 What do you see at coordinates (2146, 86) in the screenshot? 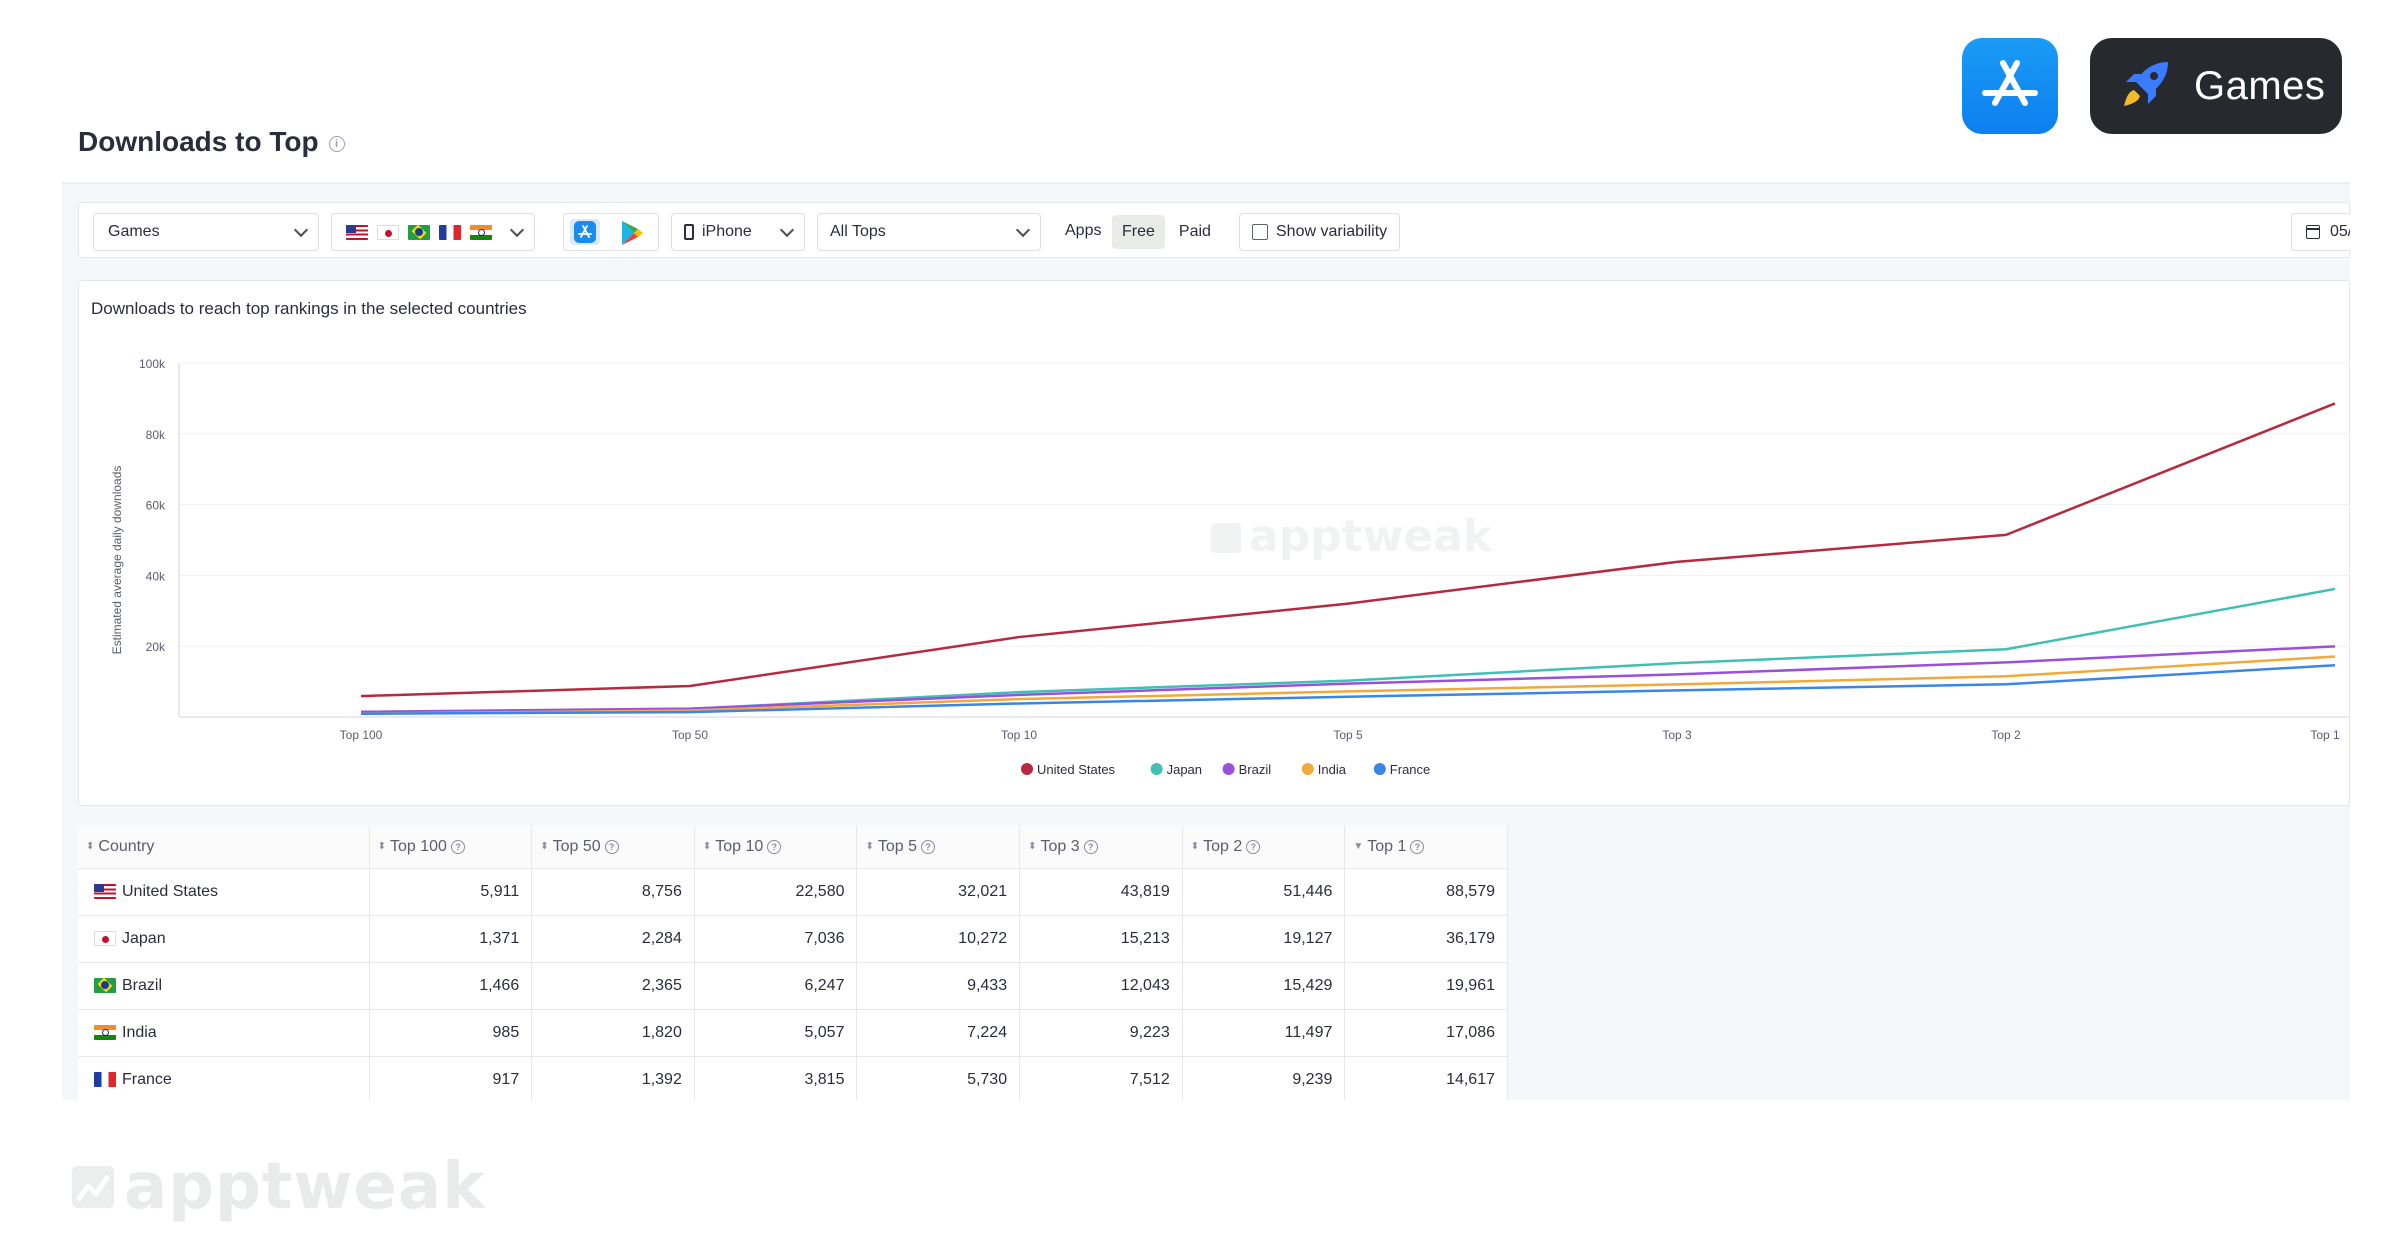
I see `rocket-icon` at bounding box center [2146, 86].